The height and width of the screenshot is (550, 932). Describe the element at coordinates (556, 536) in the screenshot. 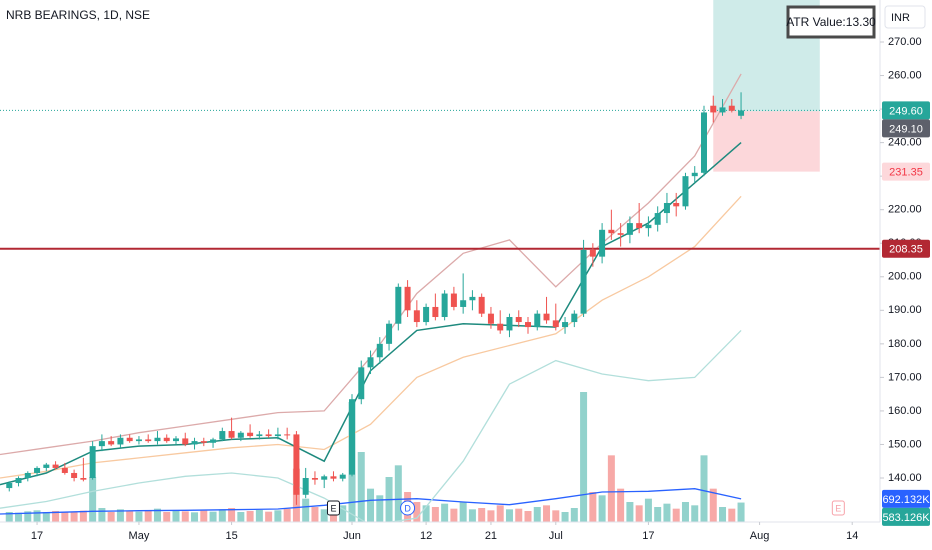

I see `x-tick-label: Jul` at that location.